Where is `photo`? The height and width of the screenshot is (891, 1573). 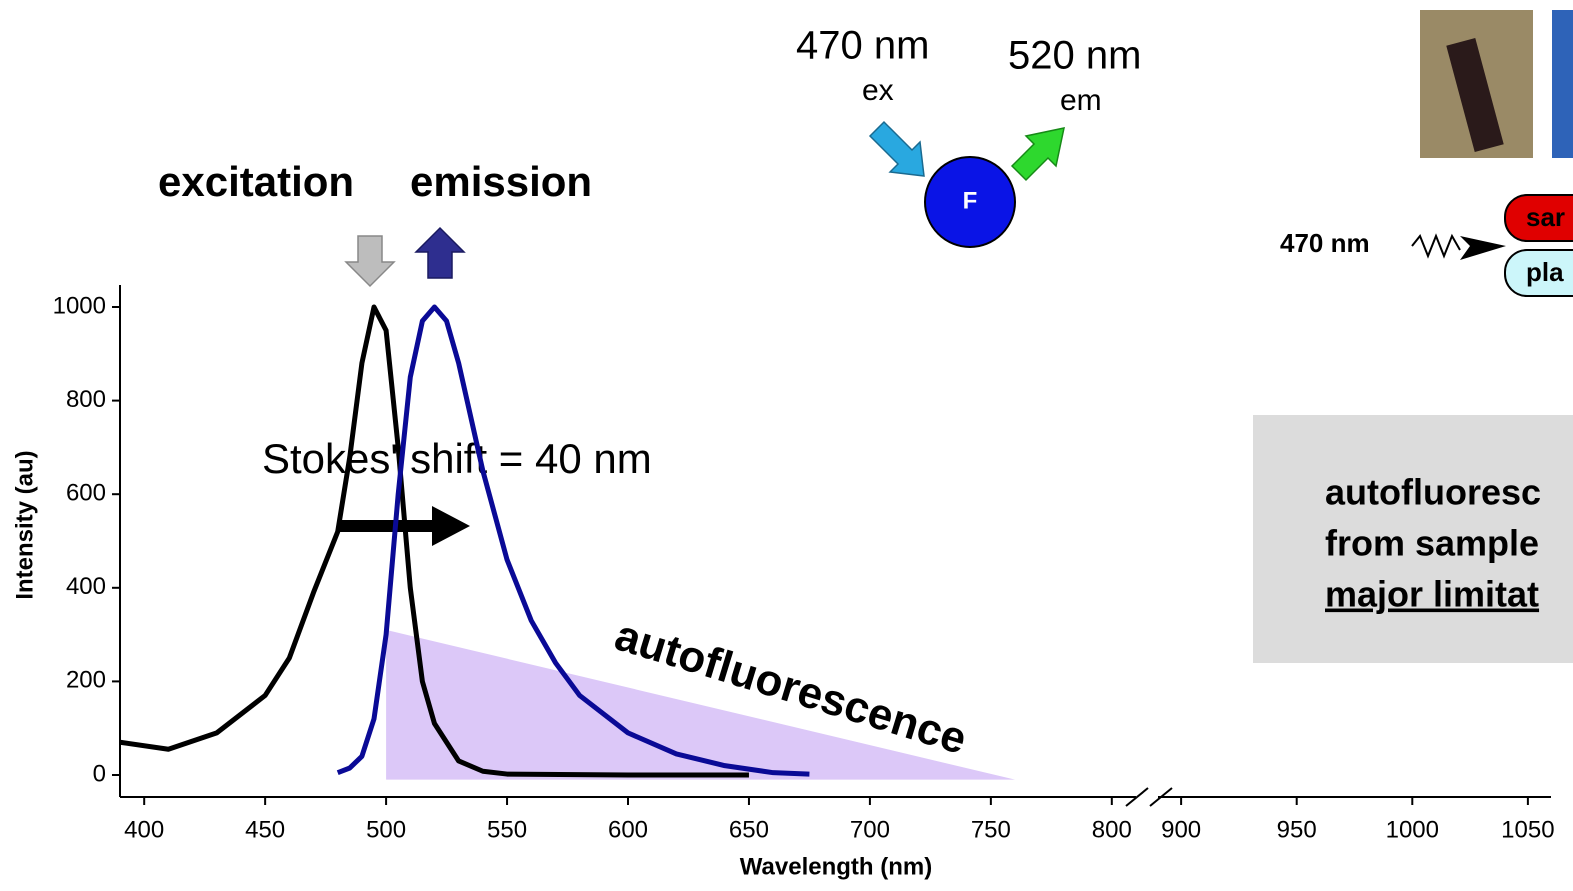 photo is located at coordinates (1562, 84).